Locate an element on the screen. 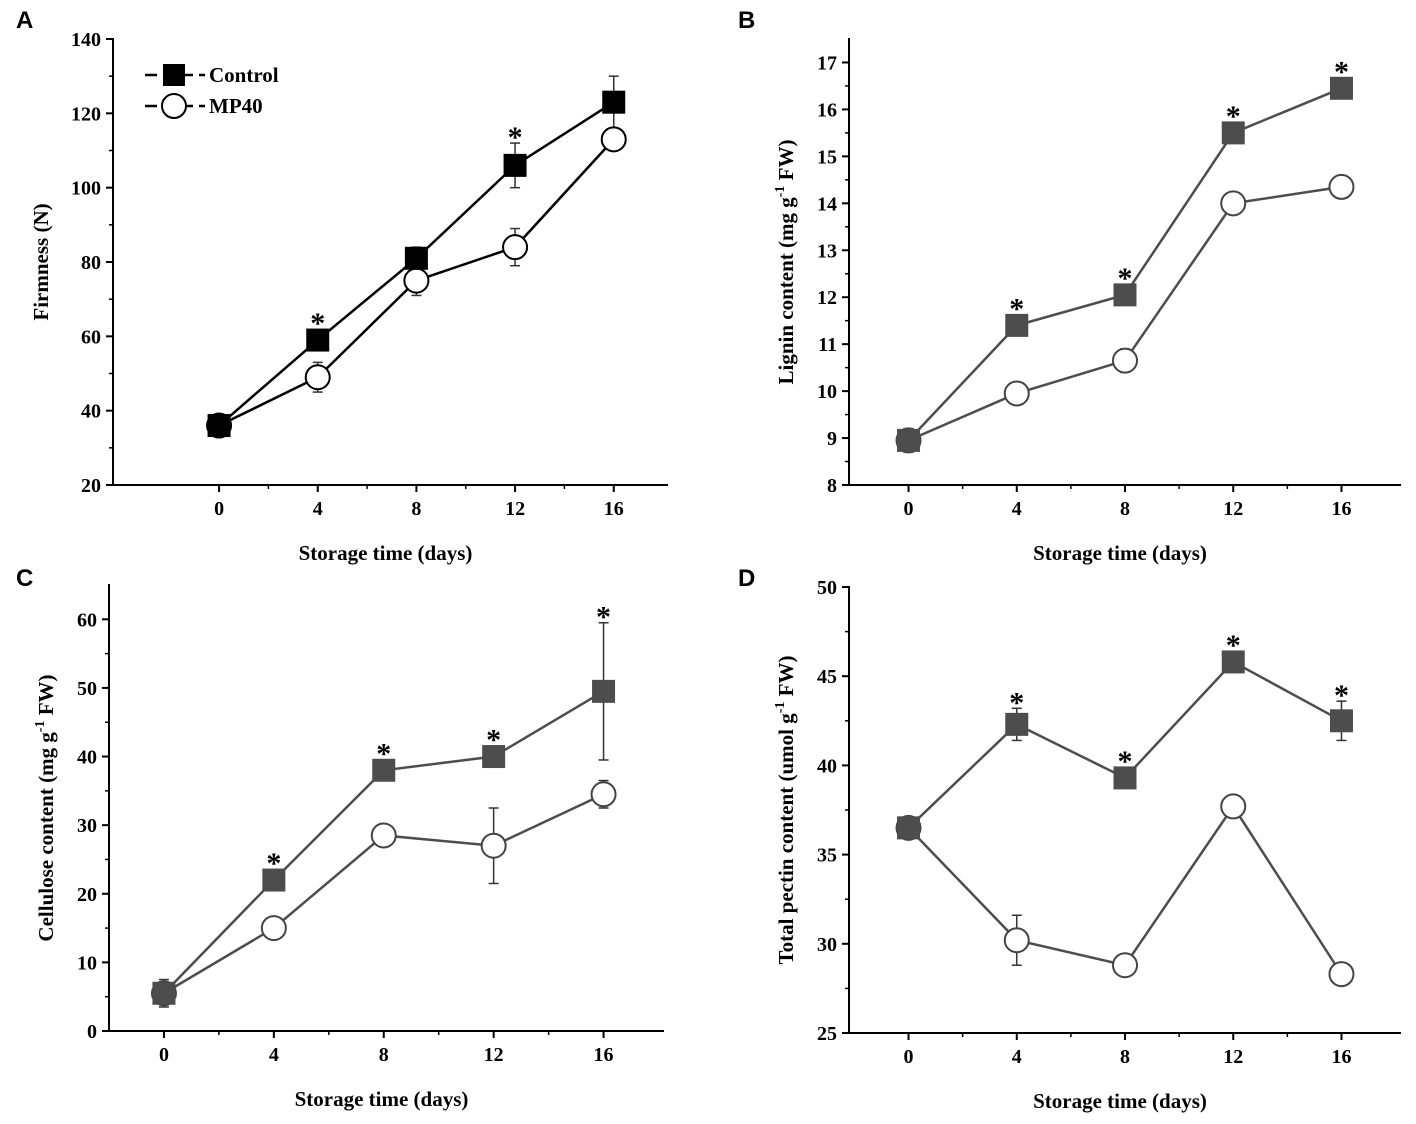  y-tick-label: 12 is located at coordinates (827, 298).